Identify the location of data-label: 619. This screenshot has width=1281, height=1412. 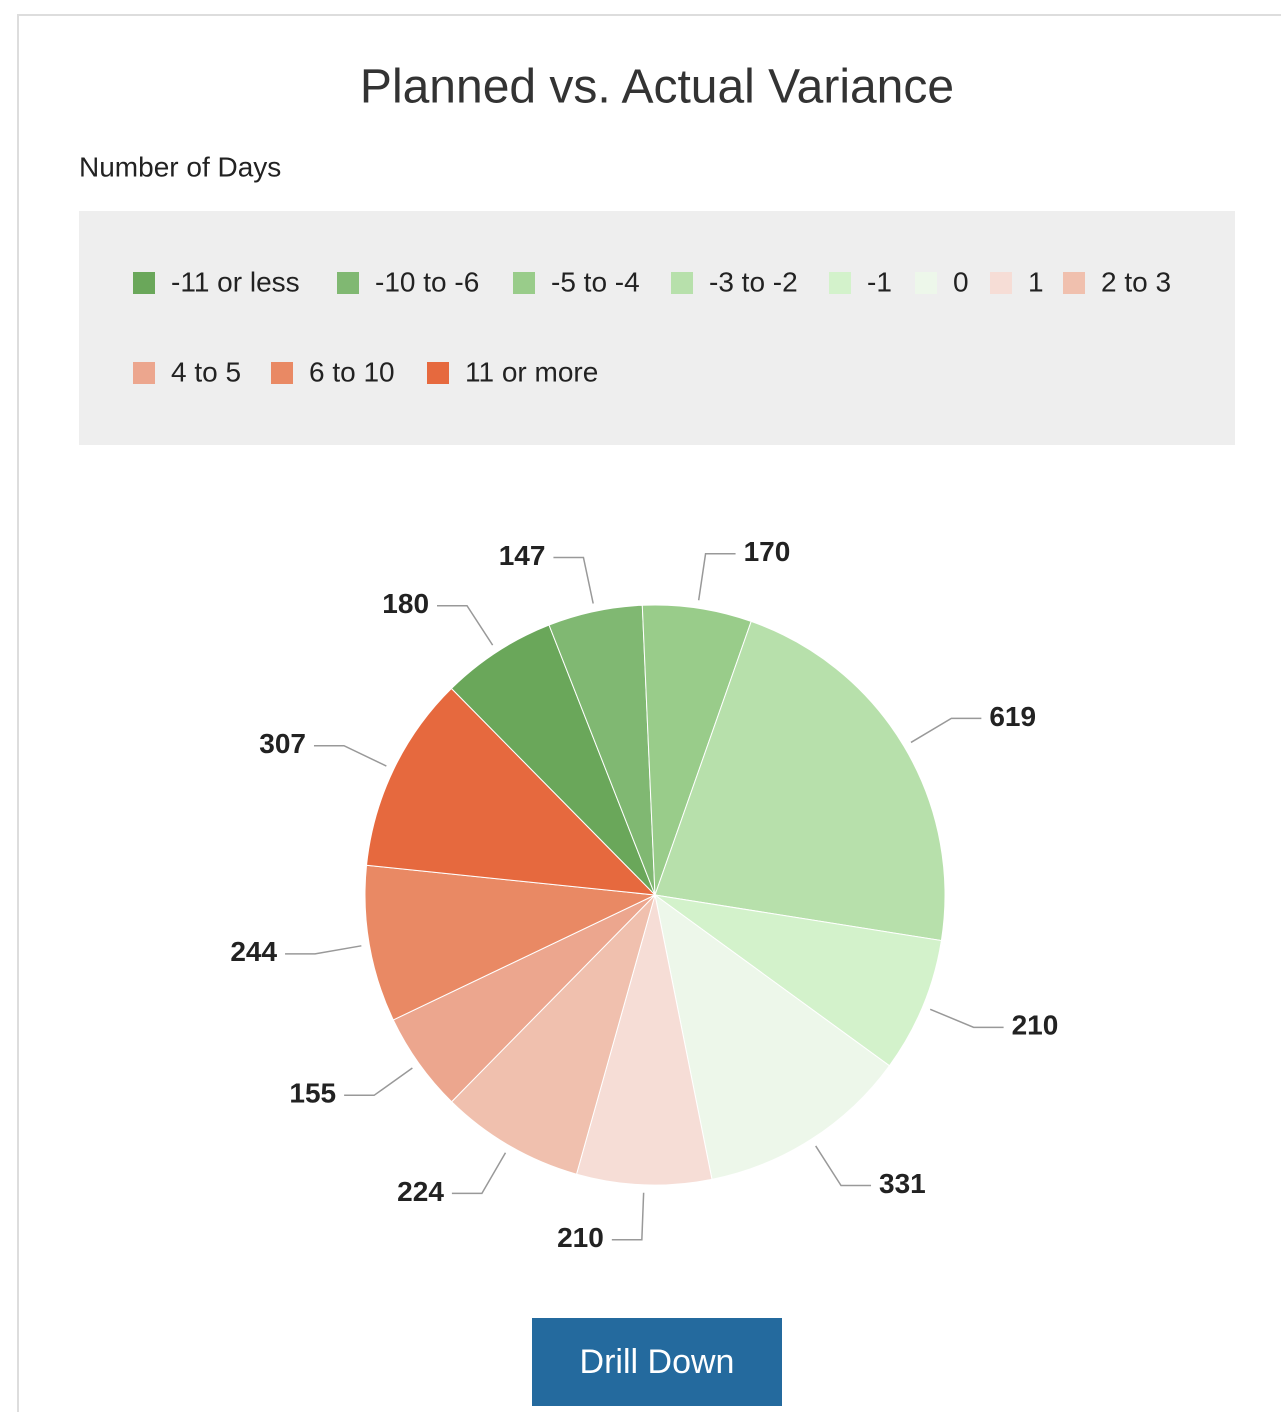
(1012, 716).